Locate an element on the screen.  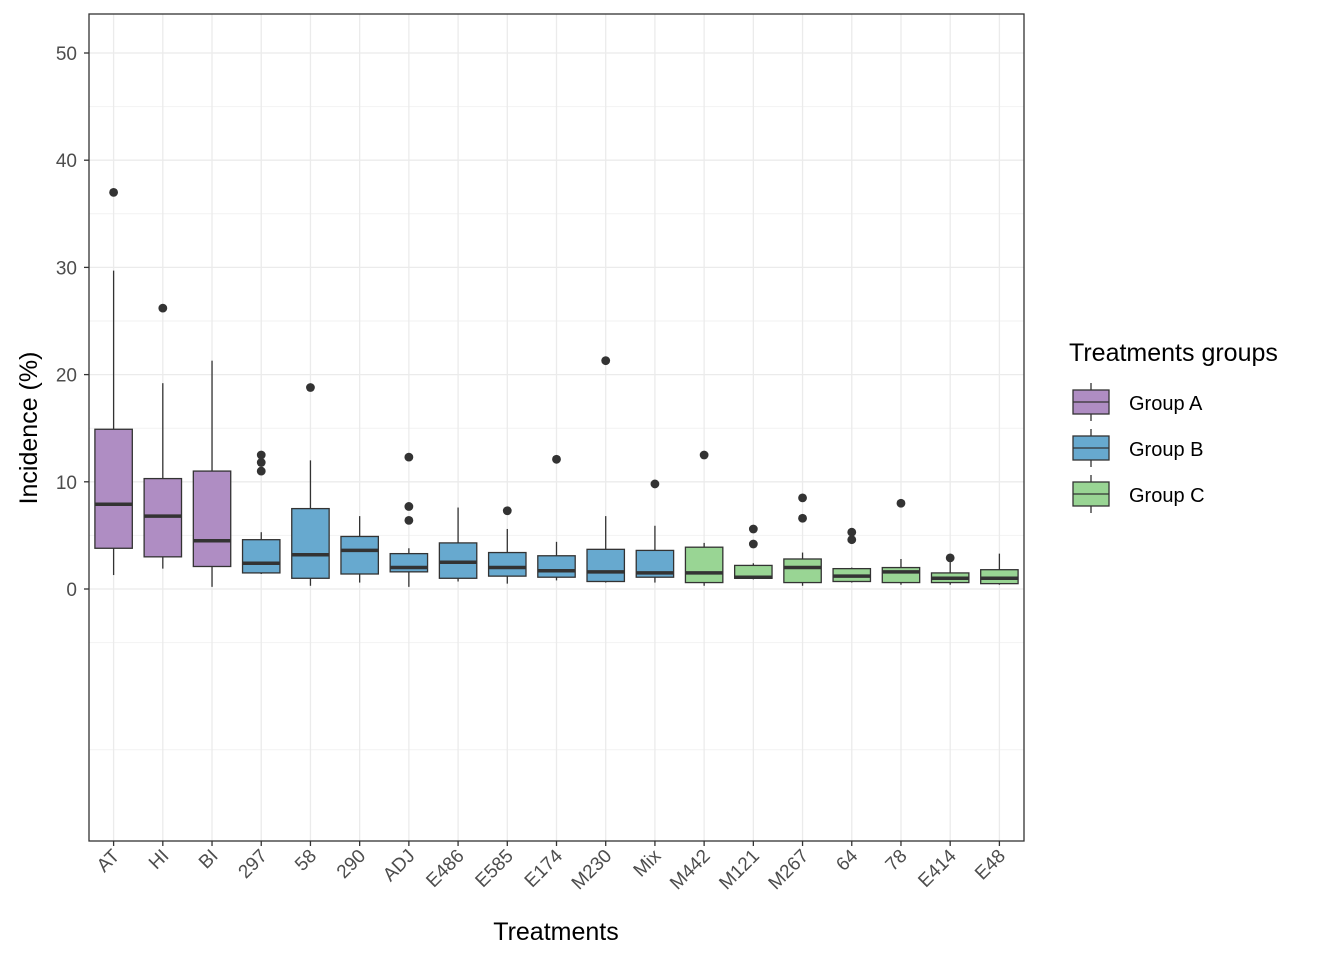
x-tick-label: E414 is located at coordinates (937, 868).